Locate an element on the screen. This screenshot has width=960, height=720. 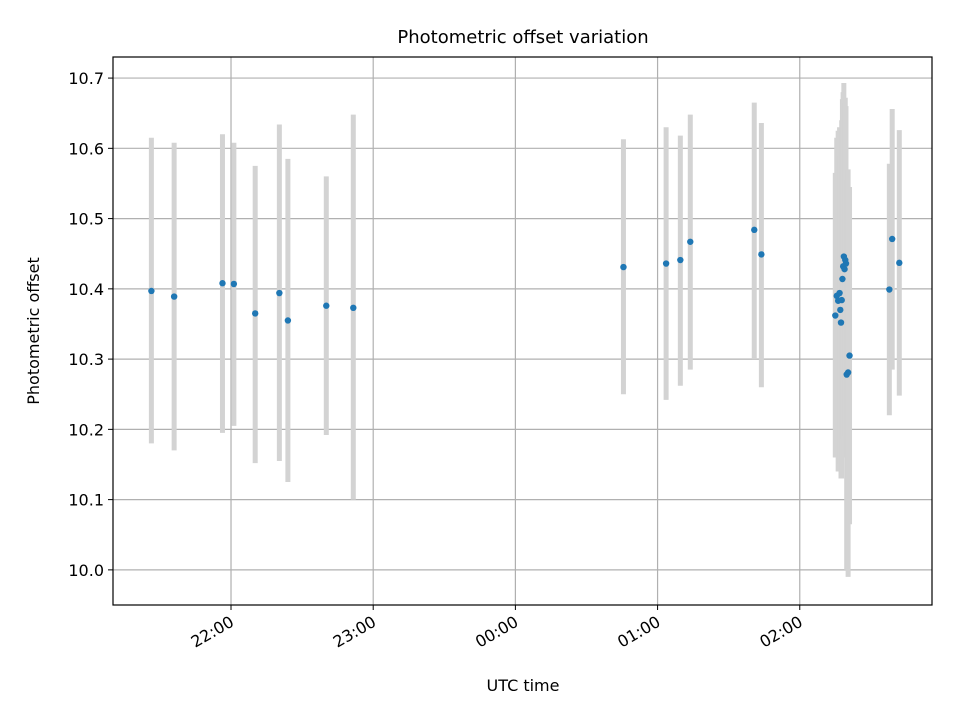
y-tick-label: 10.4 is located at coordinates (86, 289).